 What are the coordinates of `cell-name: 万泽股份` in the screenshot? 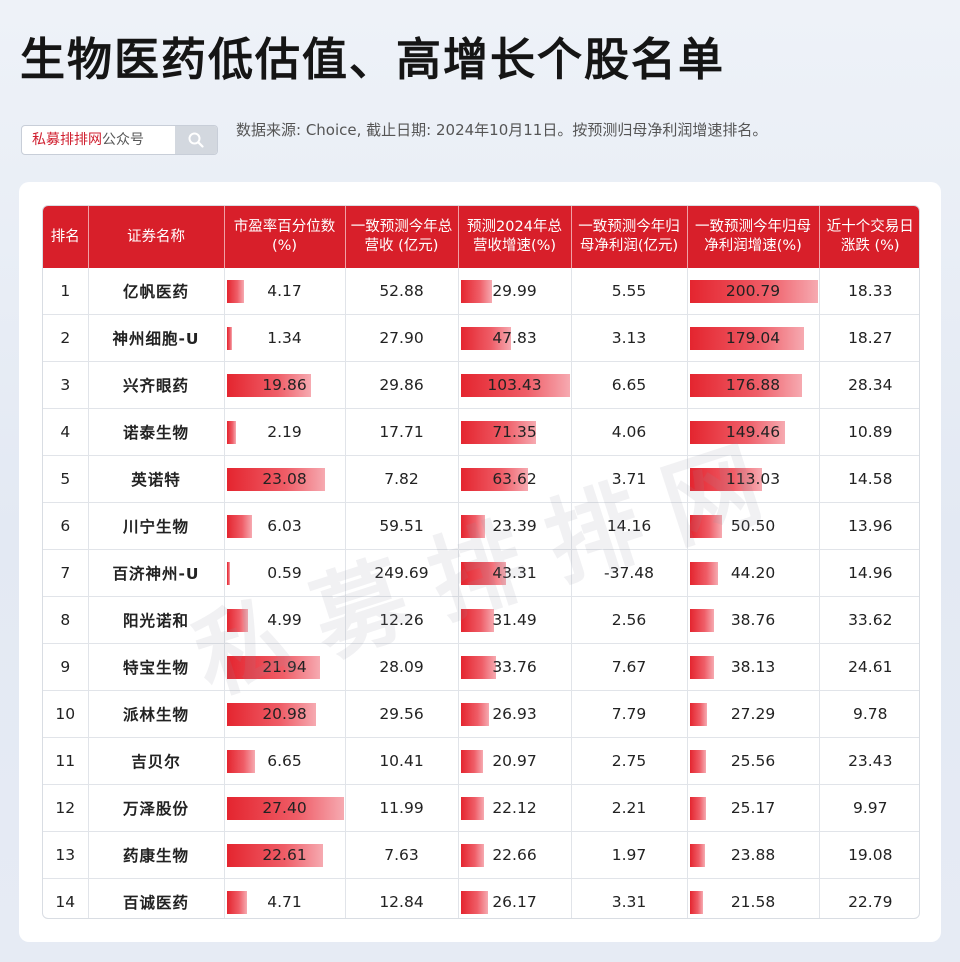 It's located at (156, 808).